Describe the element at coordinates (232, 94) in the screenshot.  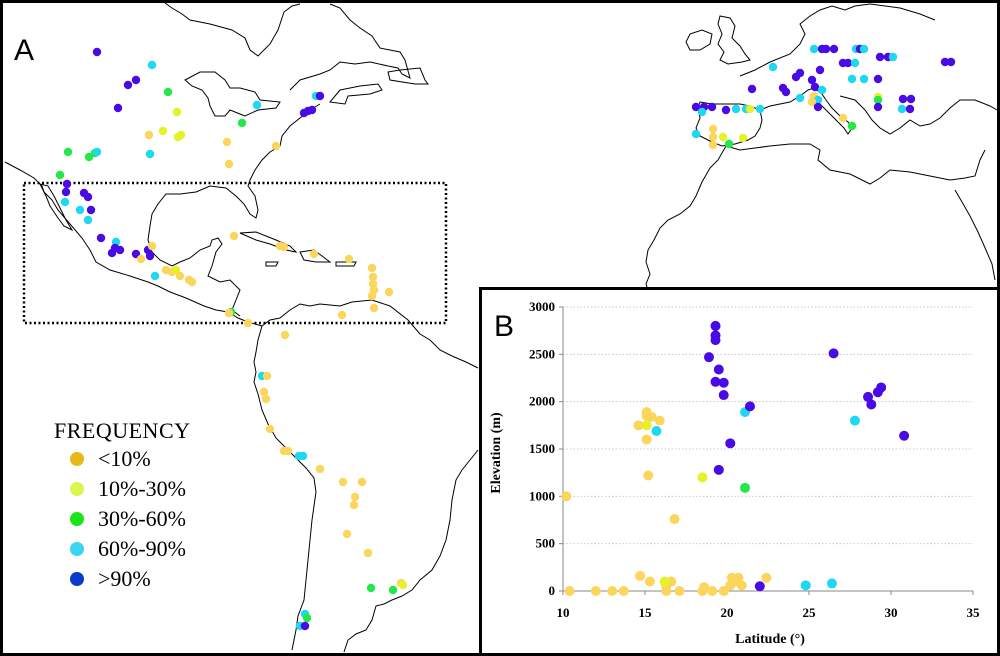
I see `great-lakes` at that location.